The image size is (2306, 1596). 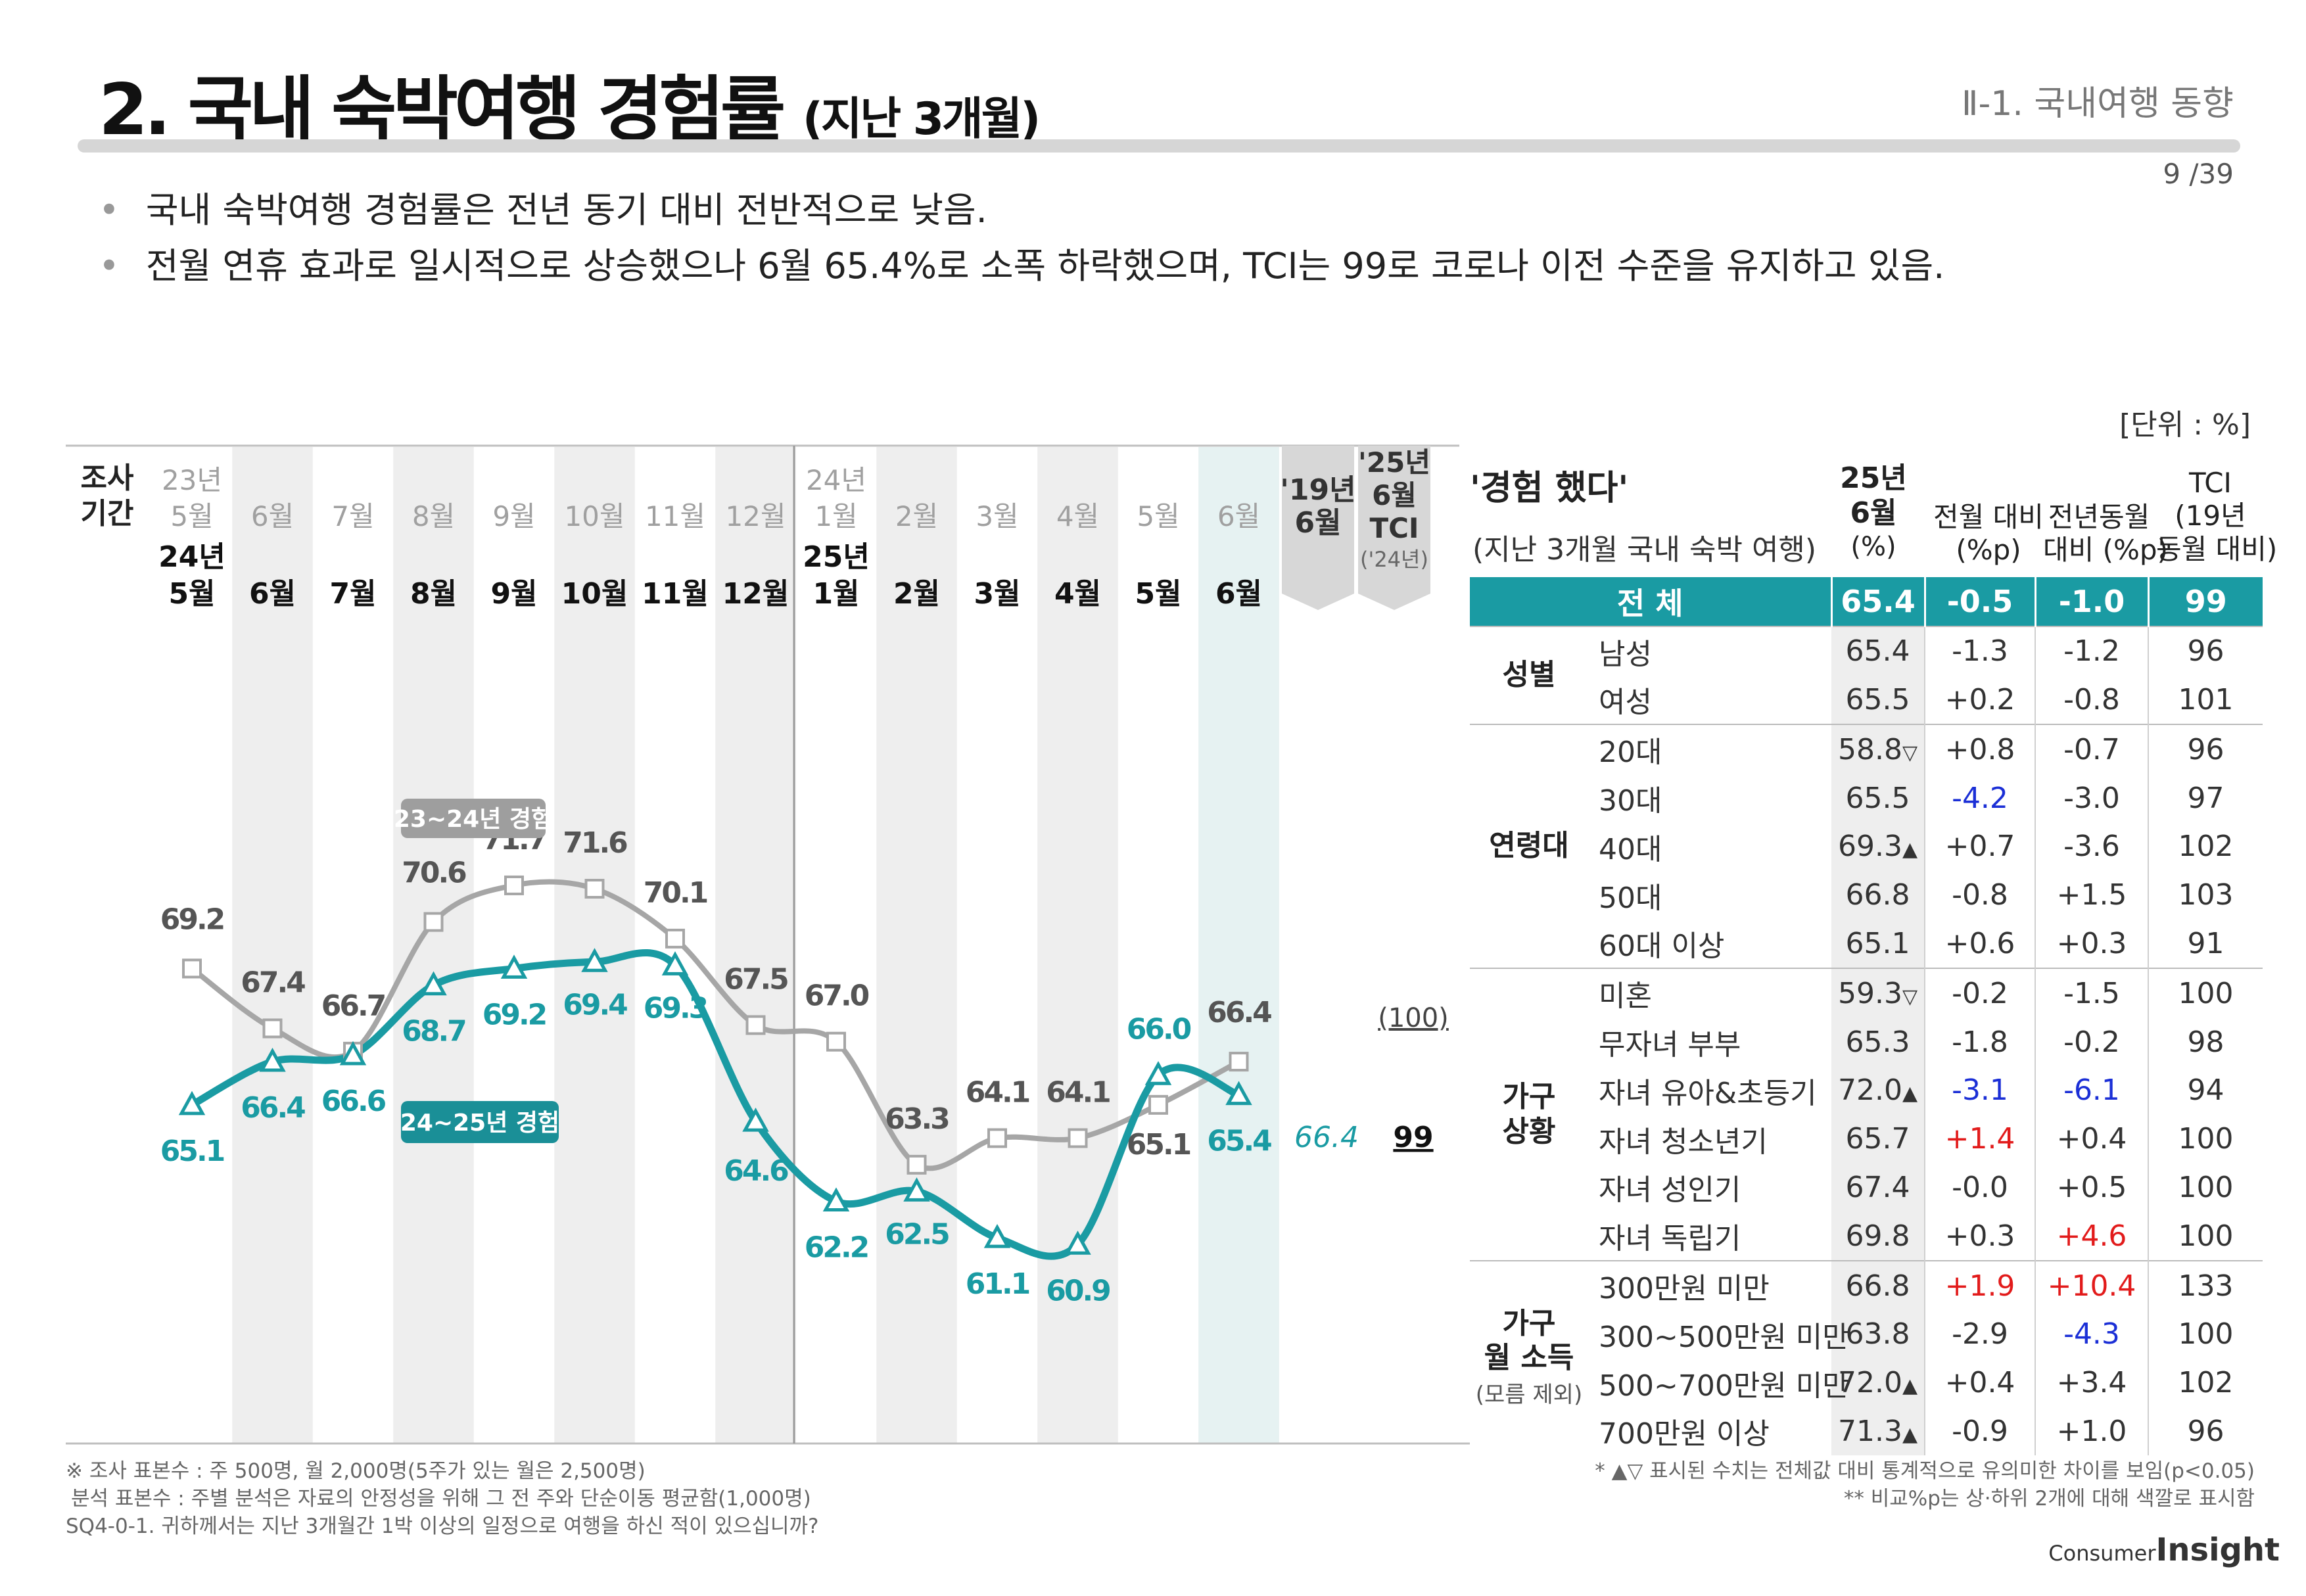 I want to click on curr-data-label: 66.0, so click(x=1159, y=1029).